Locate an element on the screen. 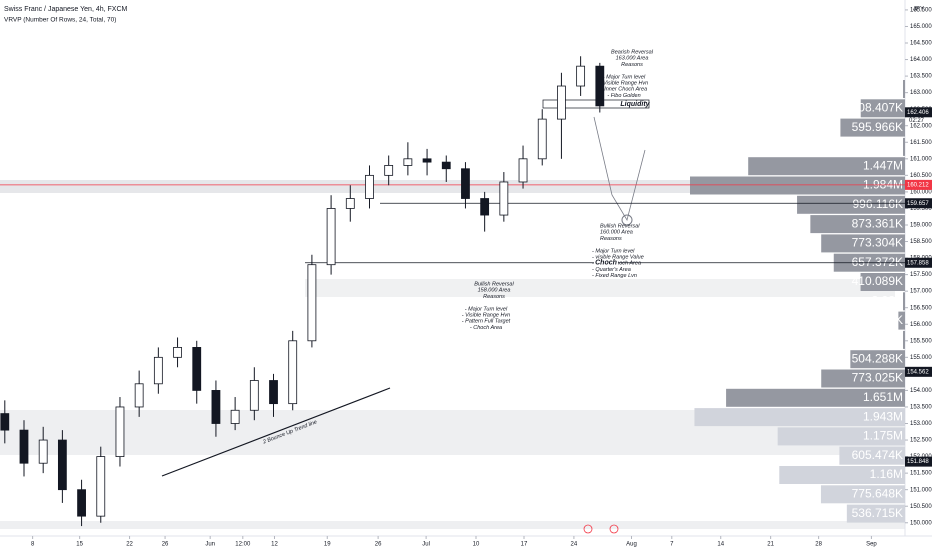 Image resolution: width=932 pixels, height=550 pixels. y-tick-label: 159.000 is located at coordinates (921, 226).